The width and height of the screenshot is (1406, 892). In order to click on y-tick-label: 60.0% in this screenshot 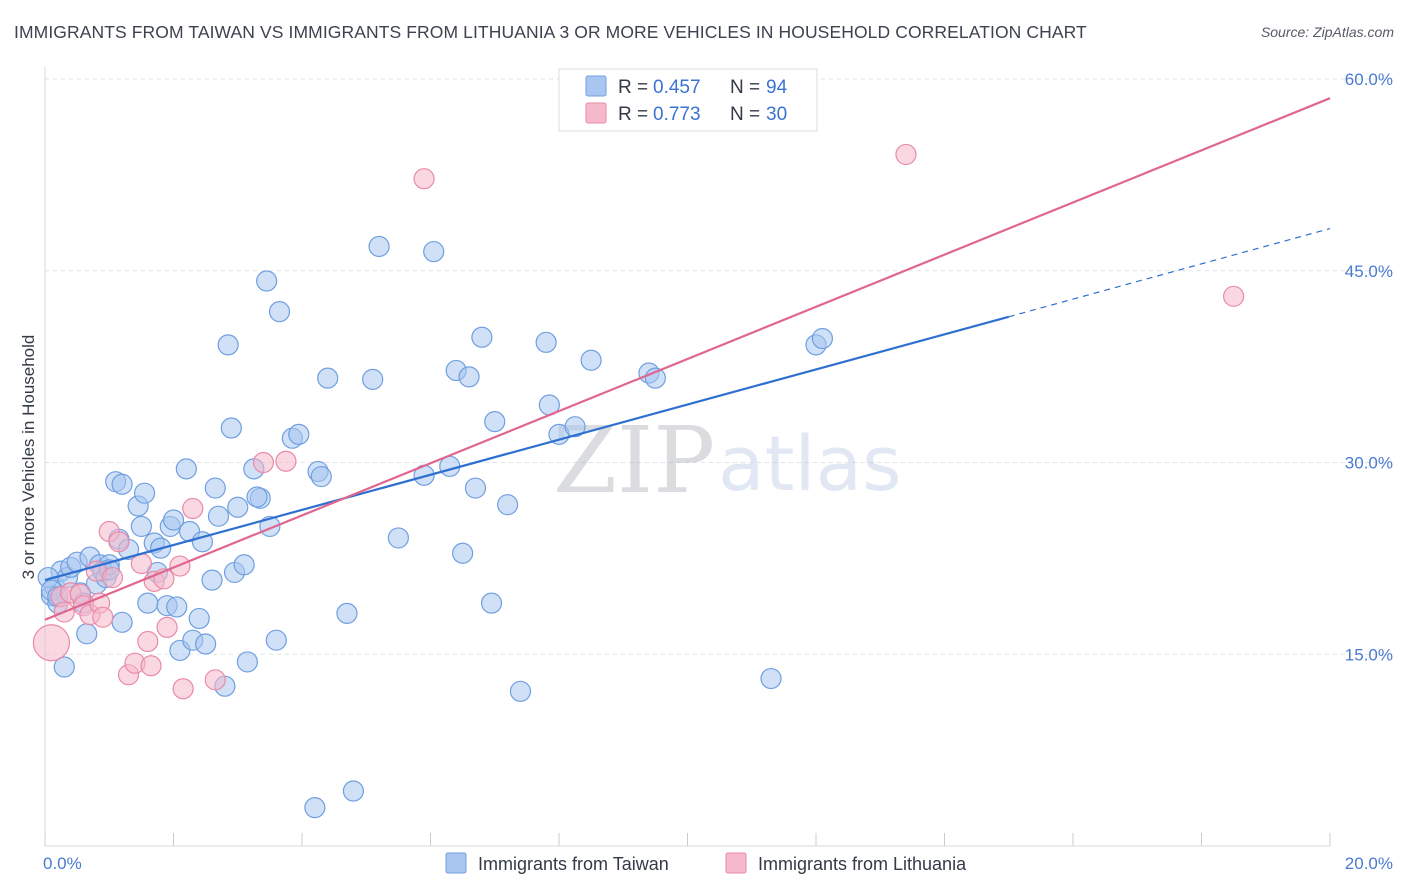, I will do `click(1369, 79)`.